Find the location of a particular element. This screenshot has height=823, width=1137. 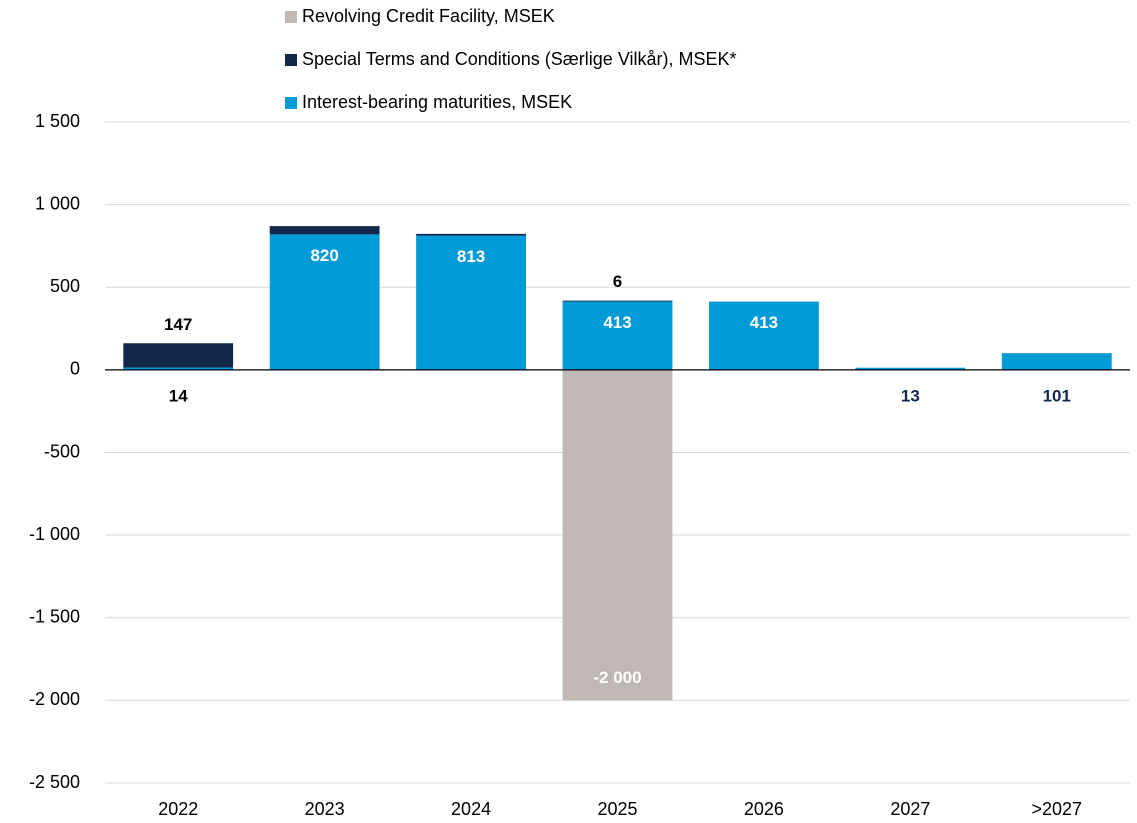

y-tick-label: -2 000 is located at coordinates (54, 699).